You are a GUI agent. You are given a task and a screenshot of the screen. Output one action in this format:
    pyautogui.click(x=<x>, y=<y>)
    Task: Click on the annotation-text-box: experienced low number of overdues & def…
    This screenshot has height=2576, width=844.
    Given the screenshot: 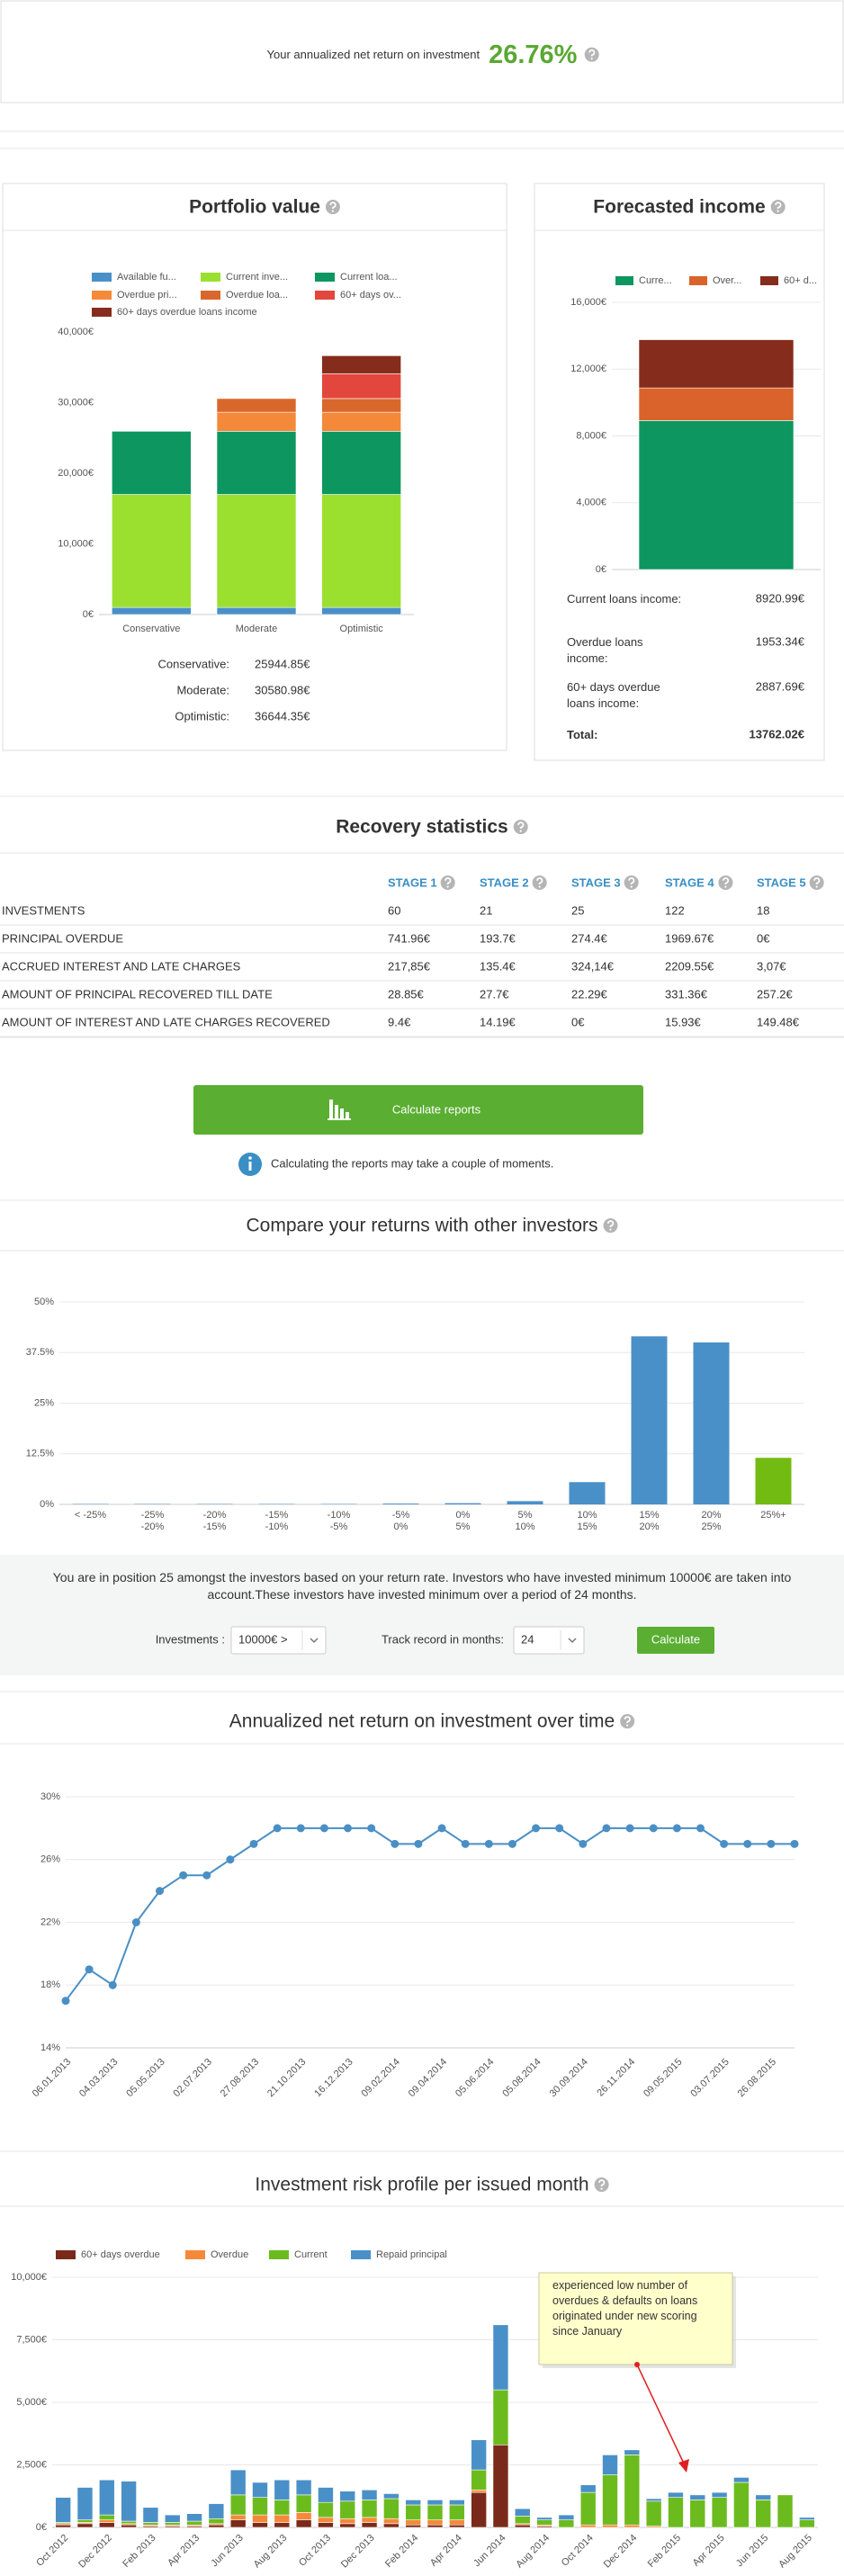 What is the action you would take?
    pyautogui.click(x=625, y=2309)
    